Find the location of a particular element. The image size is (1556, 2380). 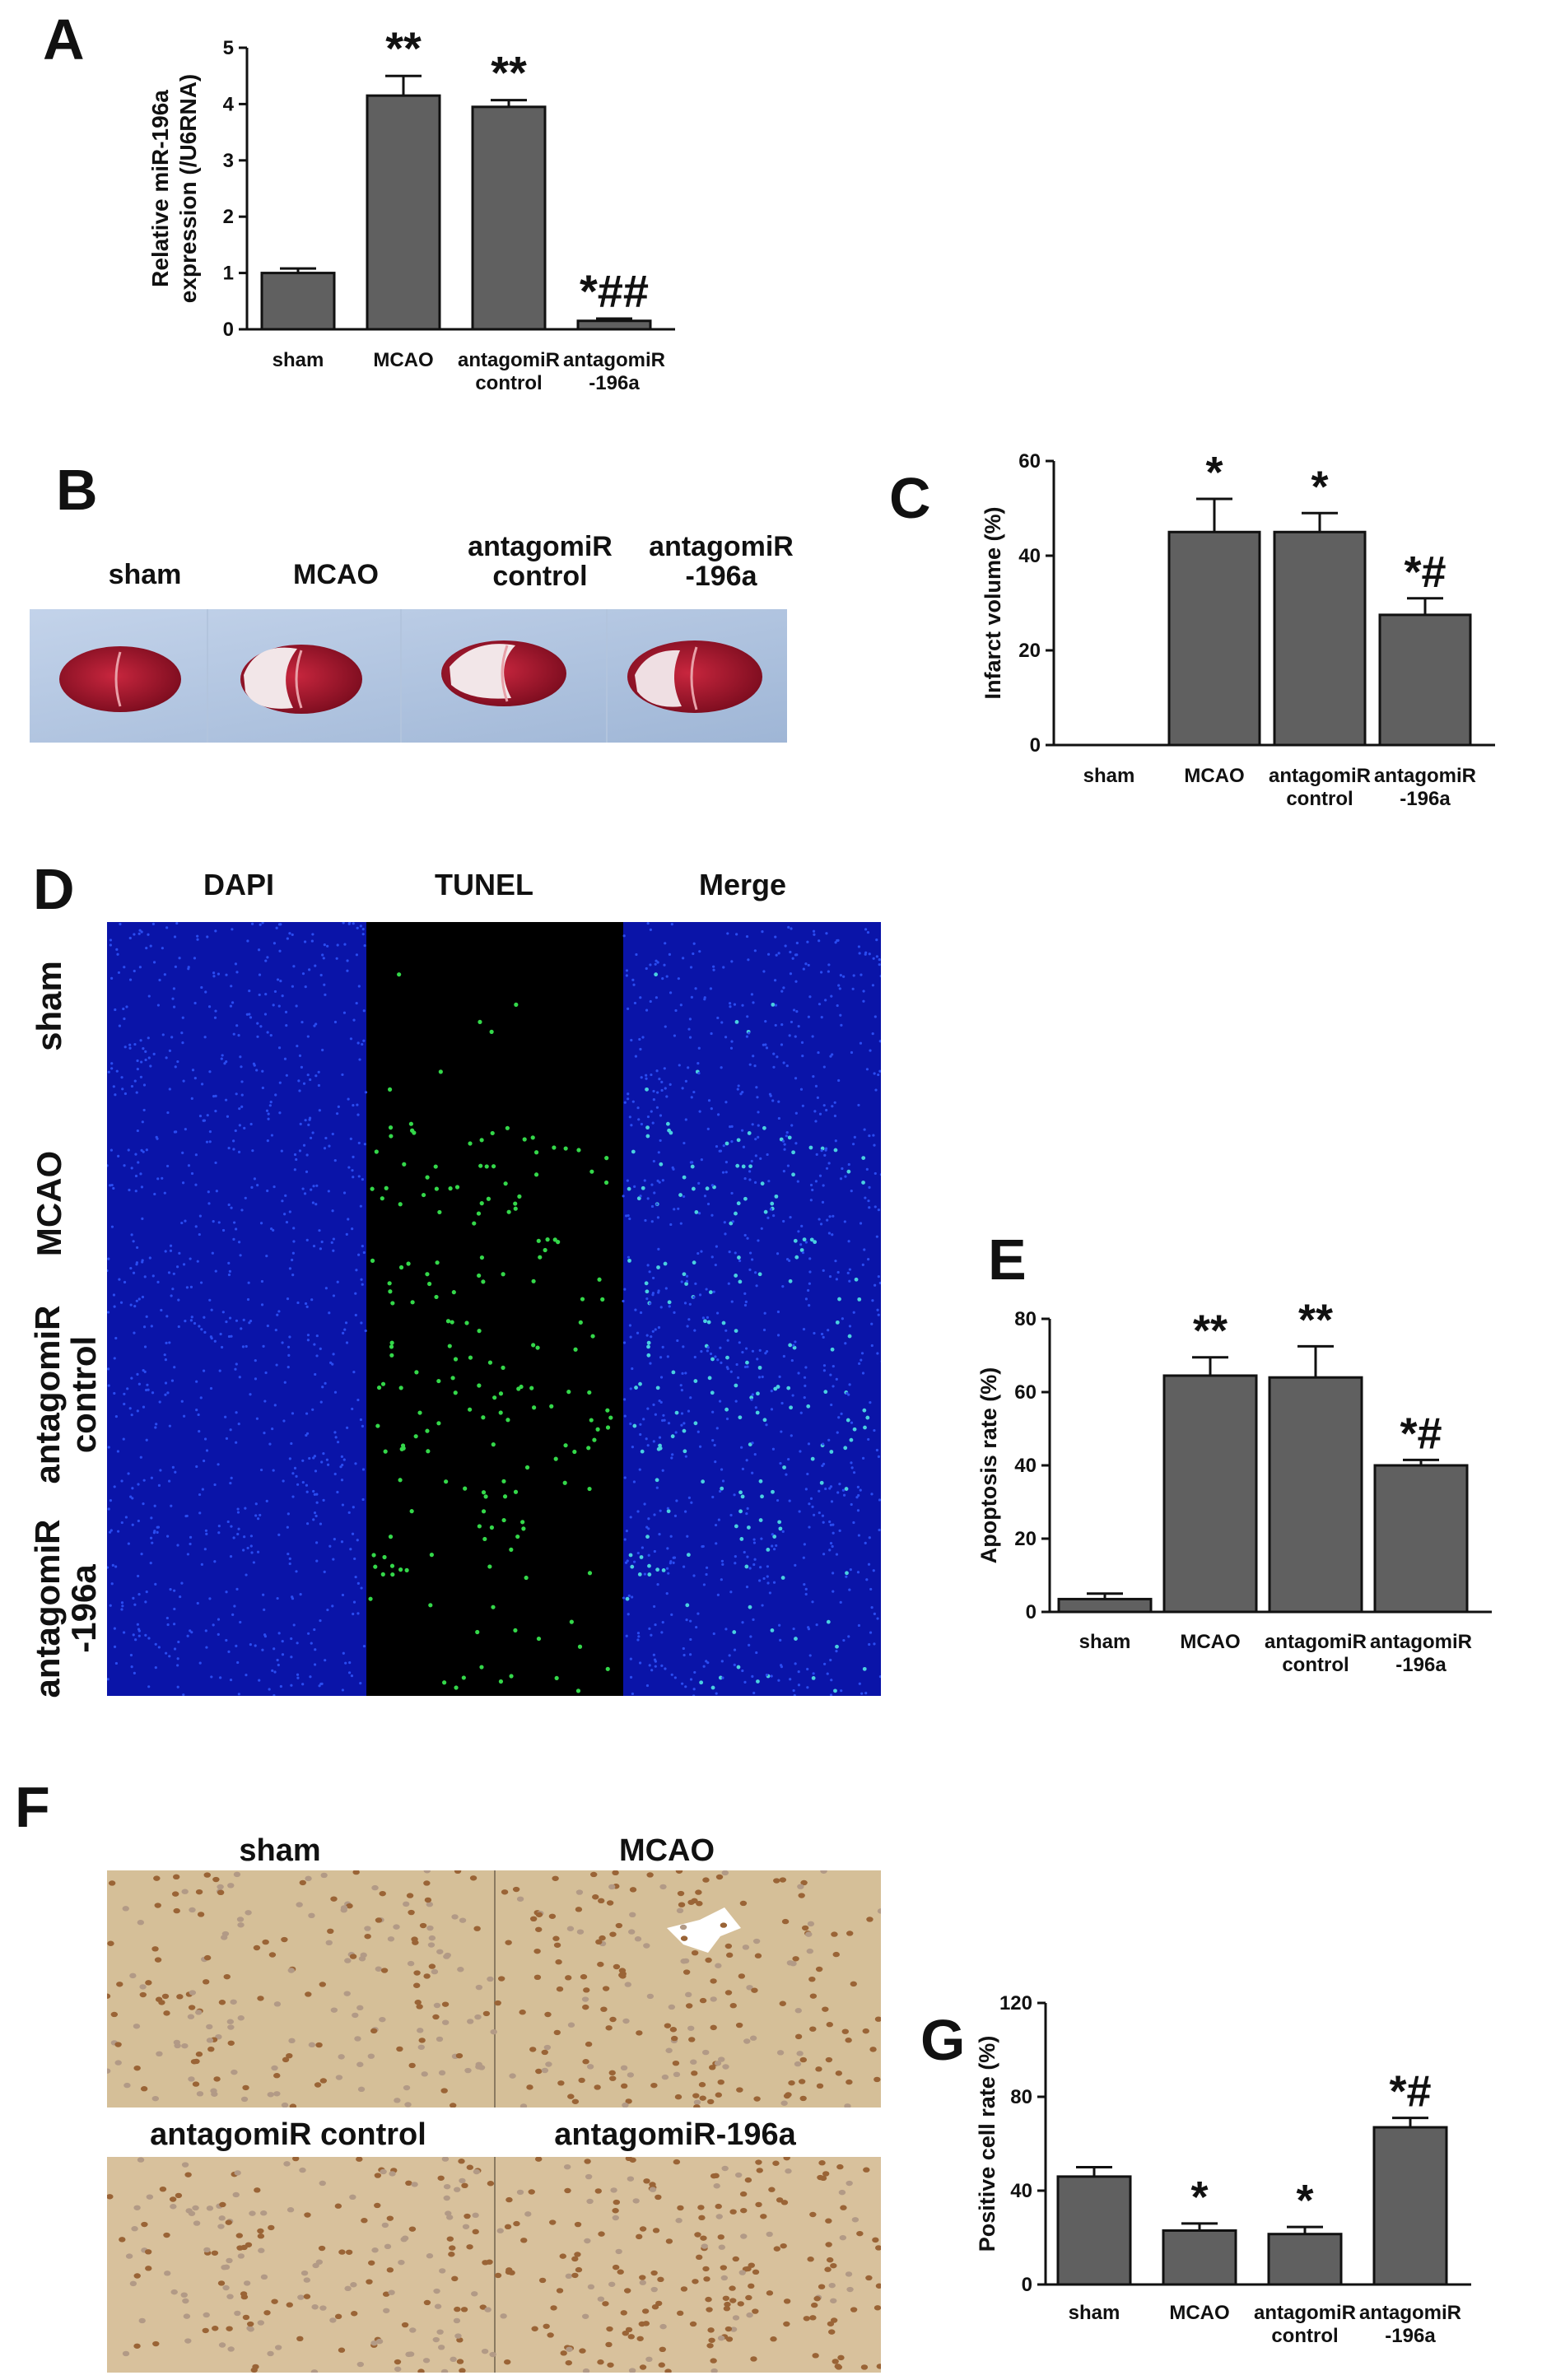

significance-label: ** is located at coordinates (1210, 1331).